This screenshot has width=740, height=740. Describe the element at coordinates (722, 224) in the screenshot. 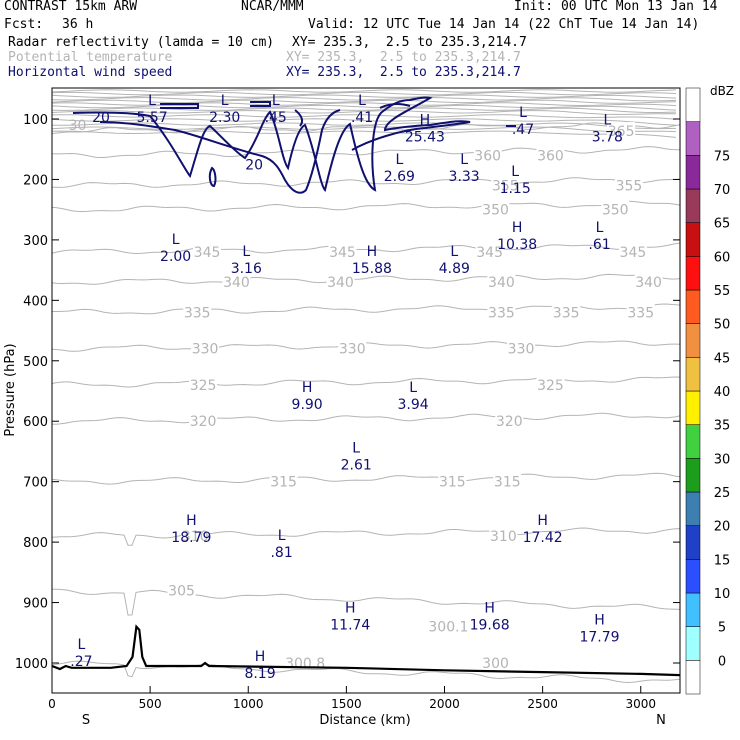

I see `colorbar-level-label: 65` at that location.